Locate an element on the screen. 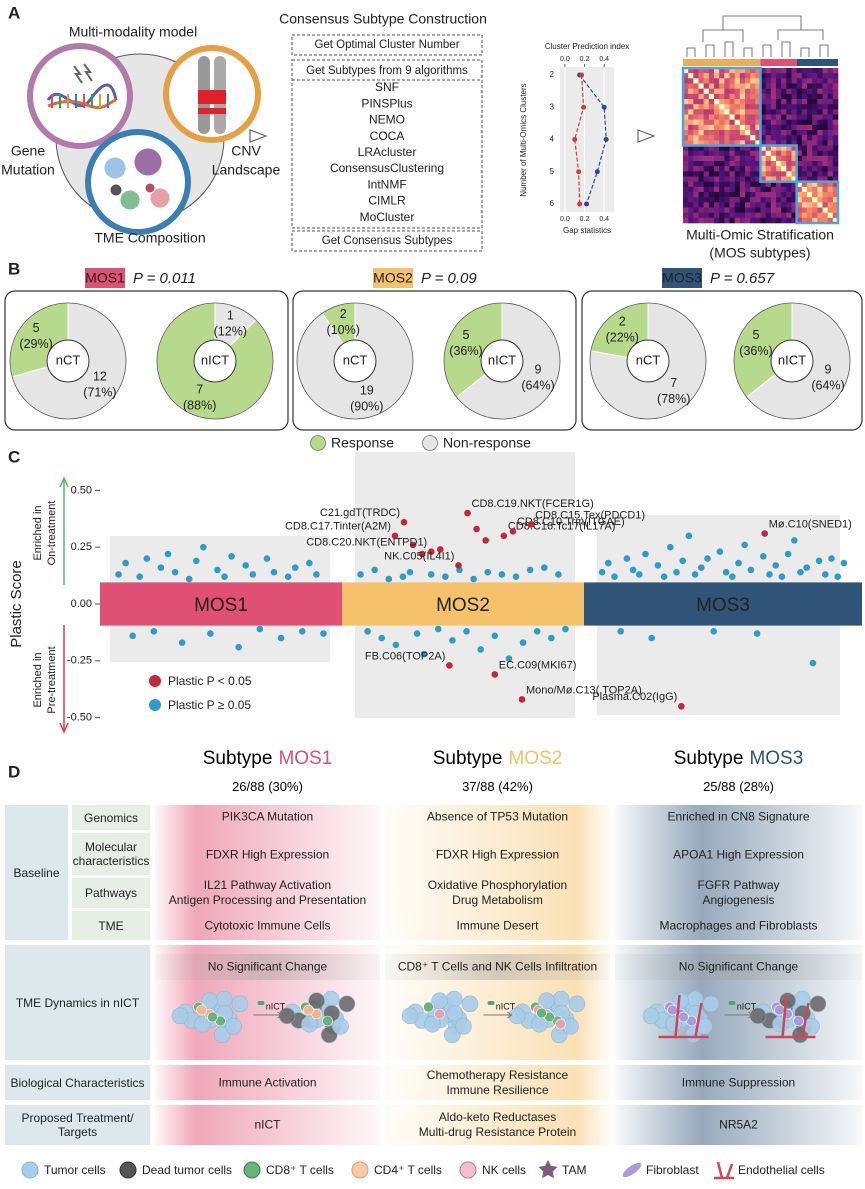  step-box is located at coordinates (387, 241).